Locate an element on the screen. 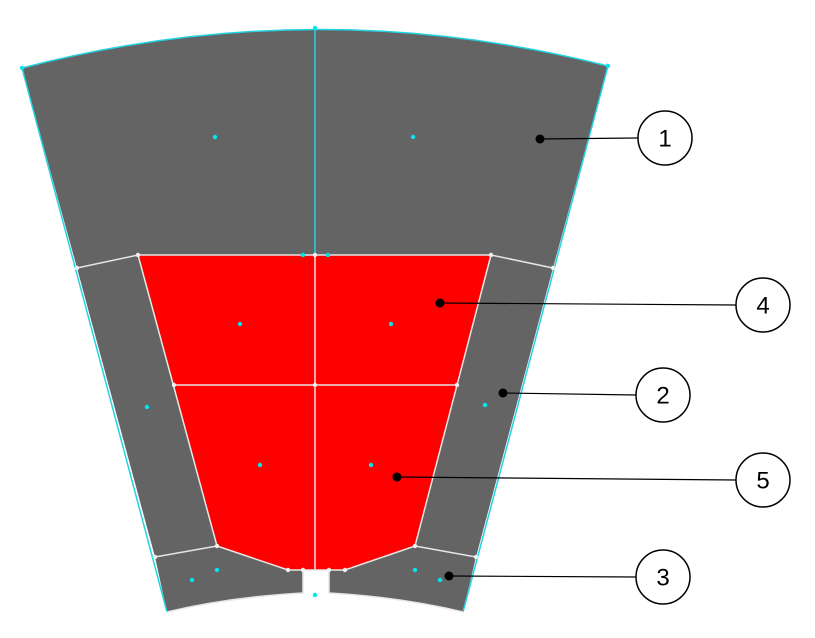  right-foot-top-edge is located at coordinates (445, 551).